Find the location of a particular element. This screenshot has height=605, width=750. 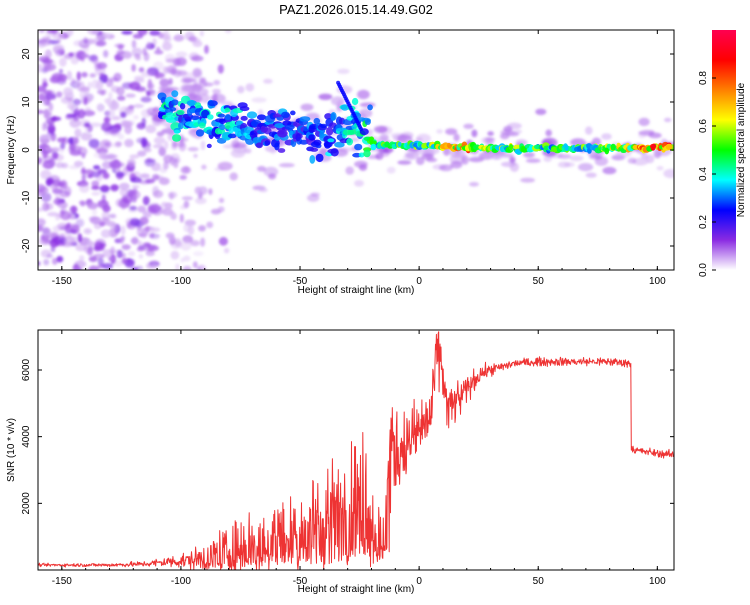

spectrogram-x-tick-label: -100 is located at coordinates (181, 281).